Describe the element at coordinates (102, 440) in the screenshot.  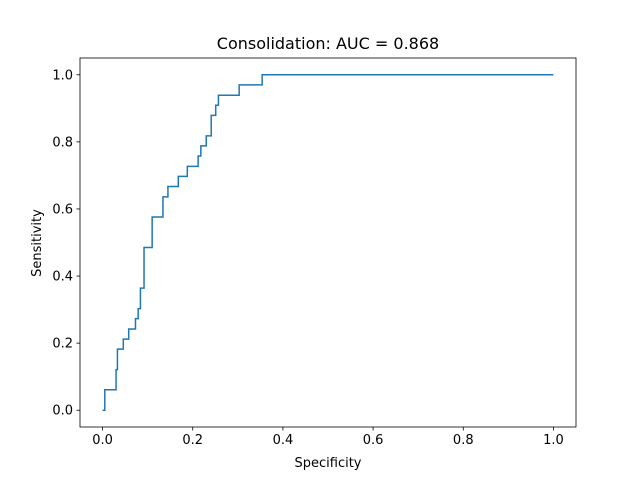
I see `x-tick-label: 0.0` at that location.